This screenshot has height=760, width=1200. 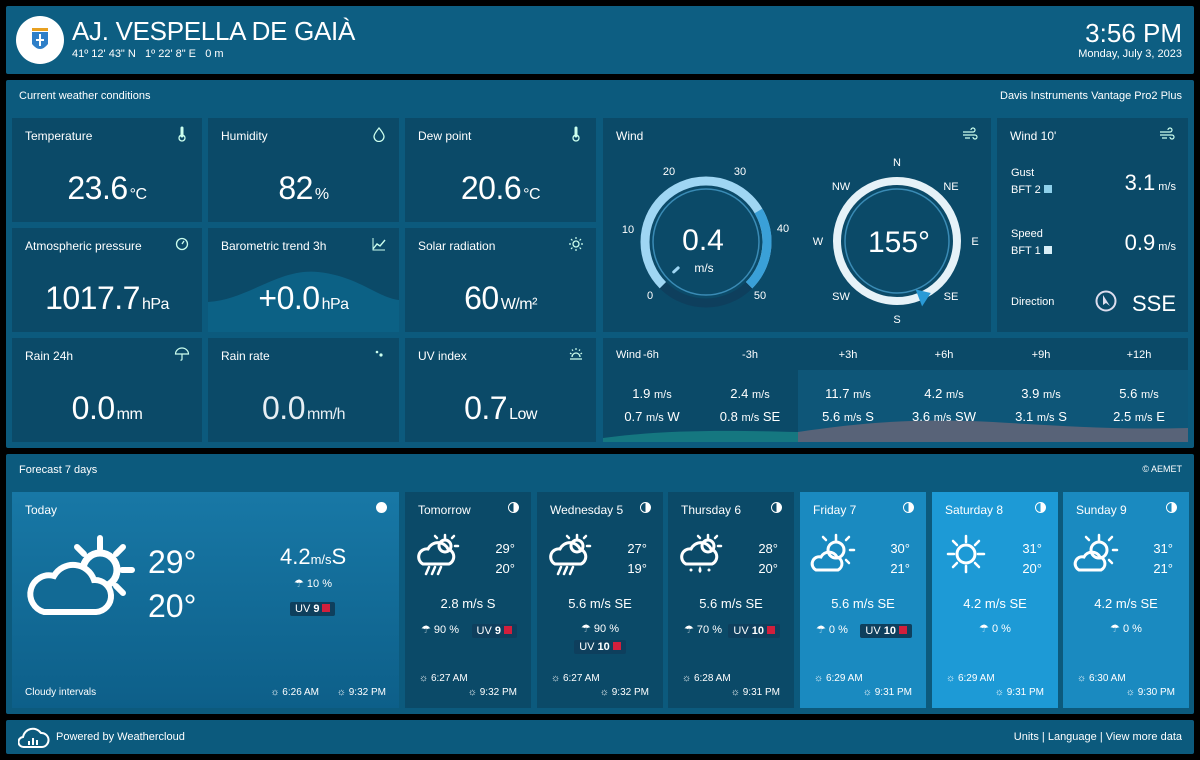 I want to click on tick-40: 40, so click(x=783, y=229).